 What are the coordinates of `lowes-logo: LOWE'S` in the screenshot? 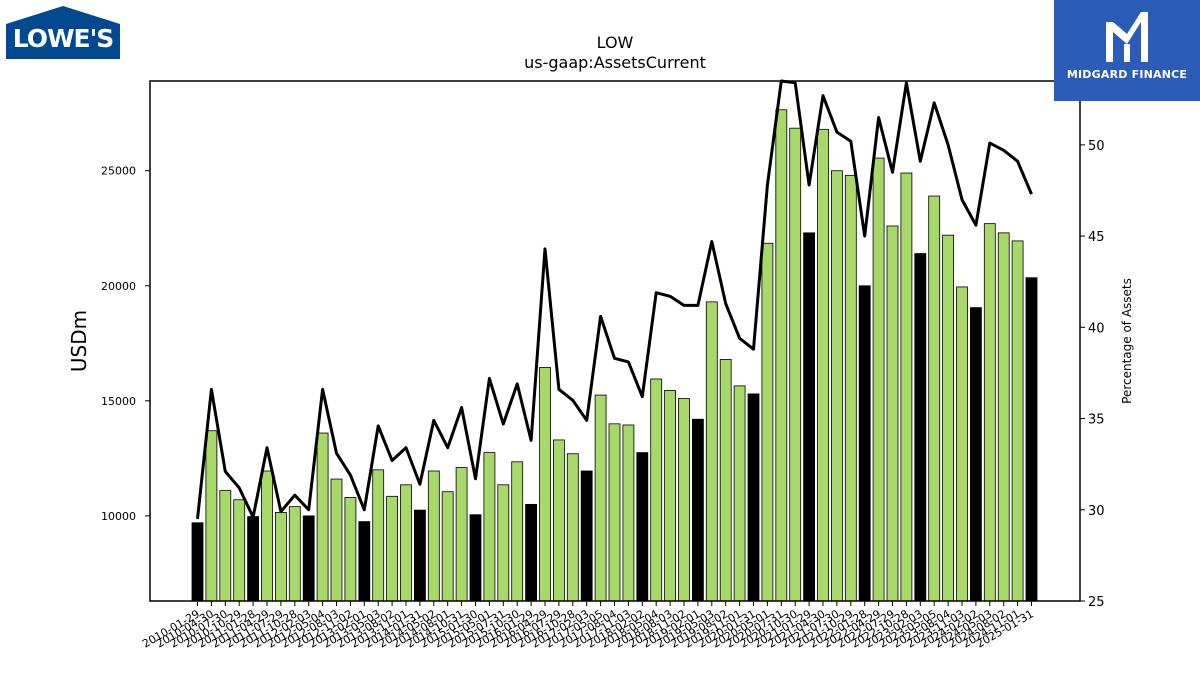 It's located at (63, 32).